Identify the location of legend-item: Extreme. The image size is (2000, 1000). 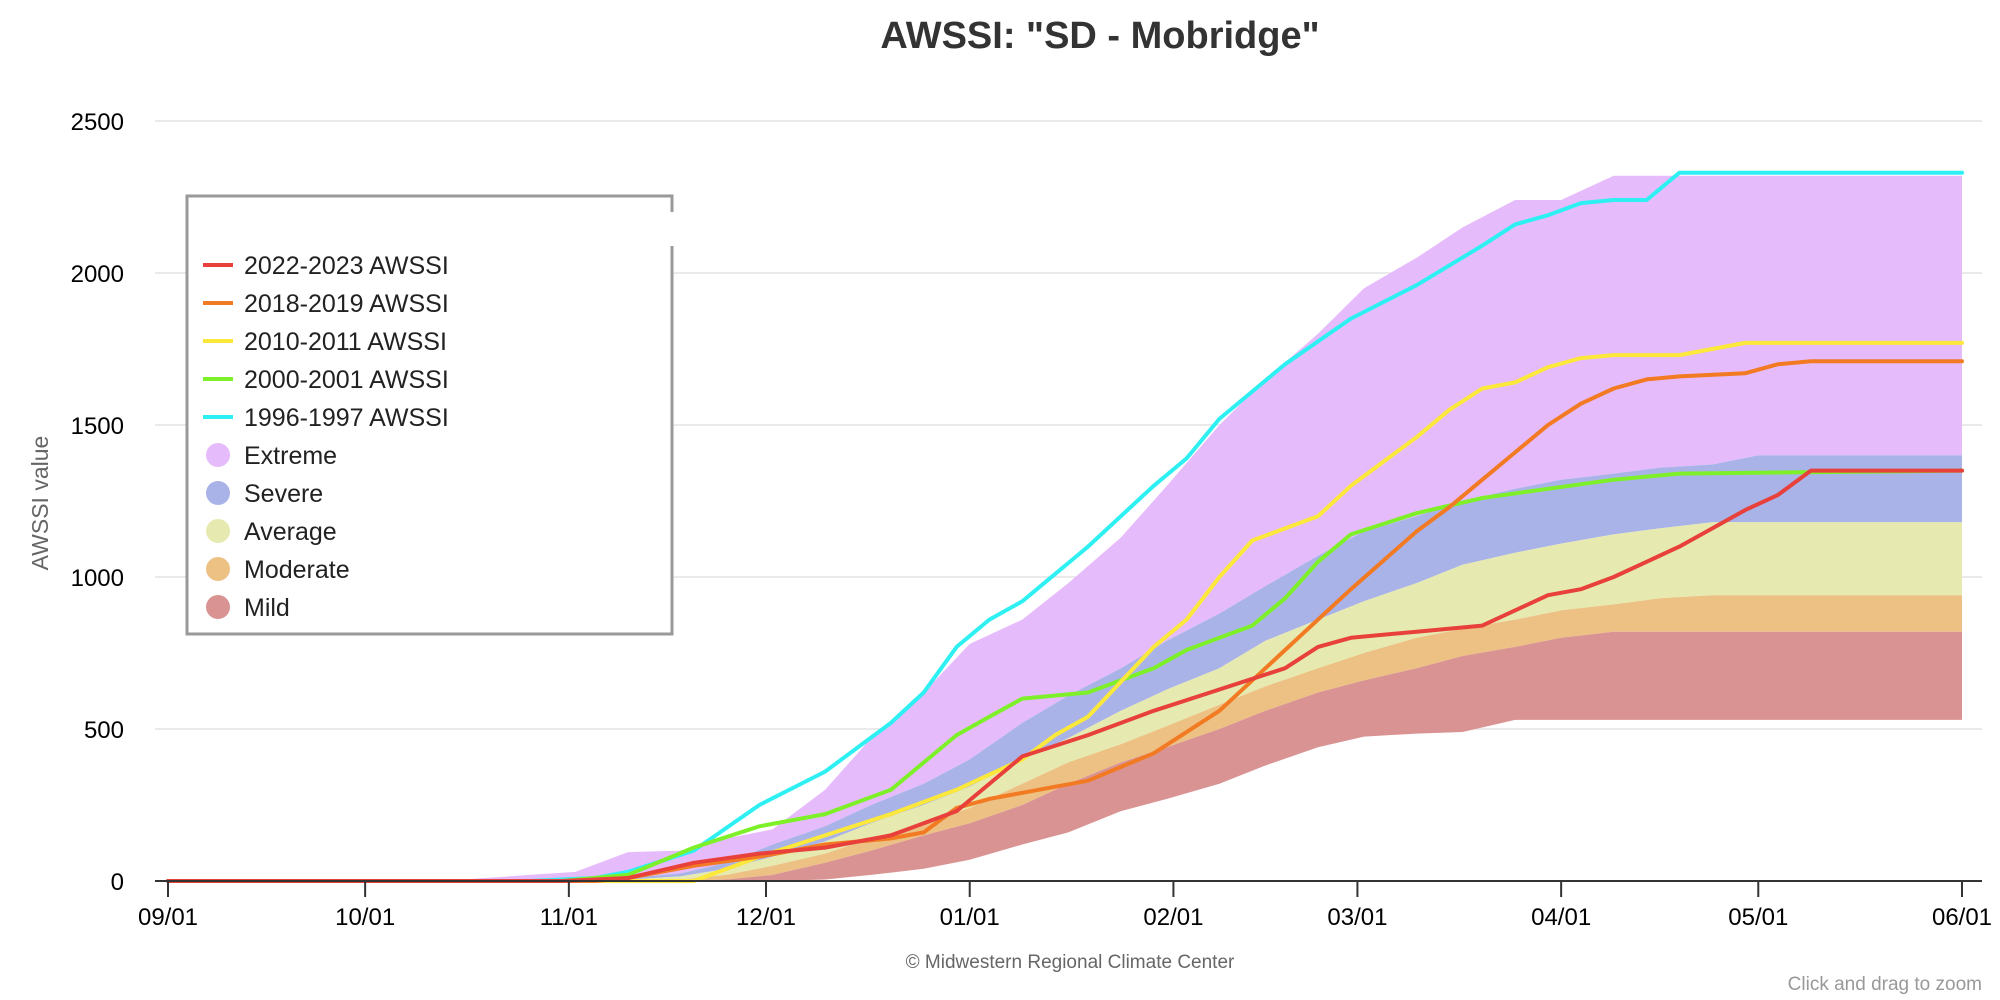
(271, 456).